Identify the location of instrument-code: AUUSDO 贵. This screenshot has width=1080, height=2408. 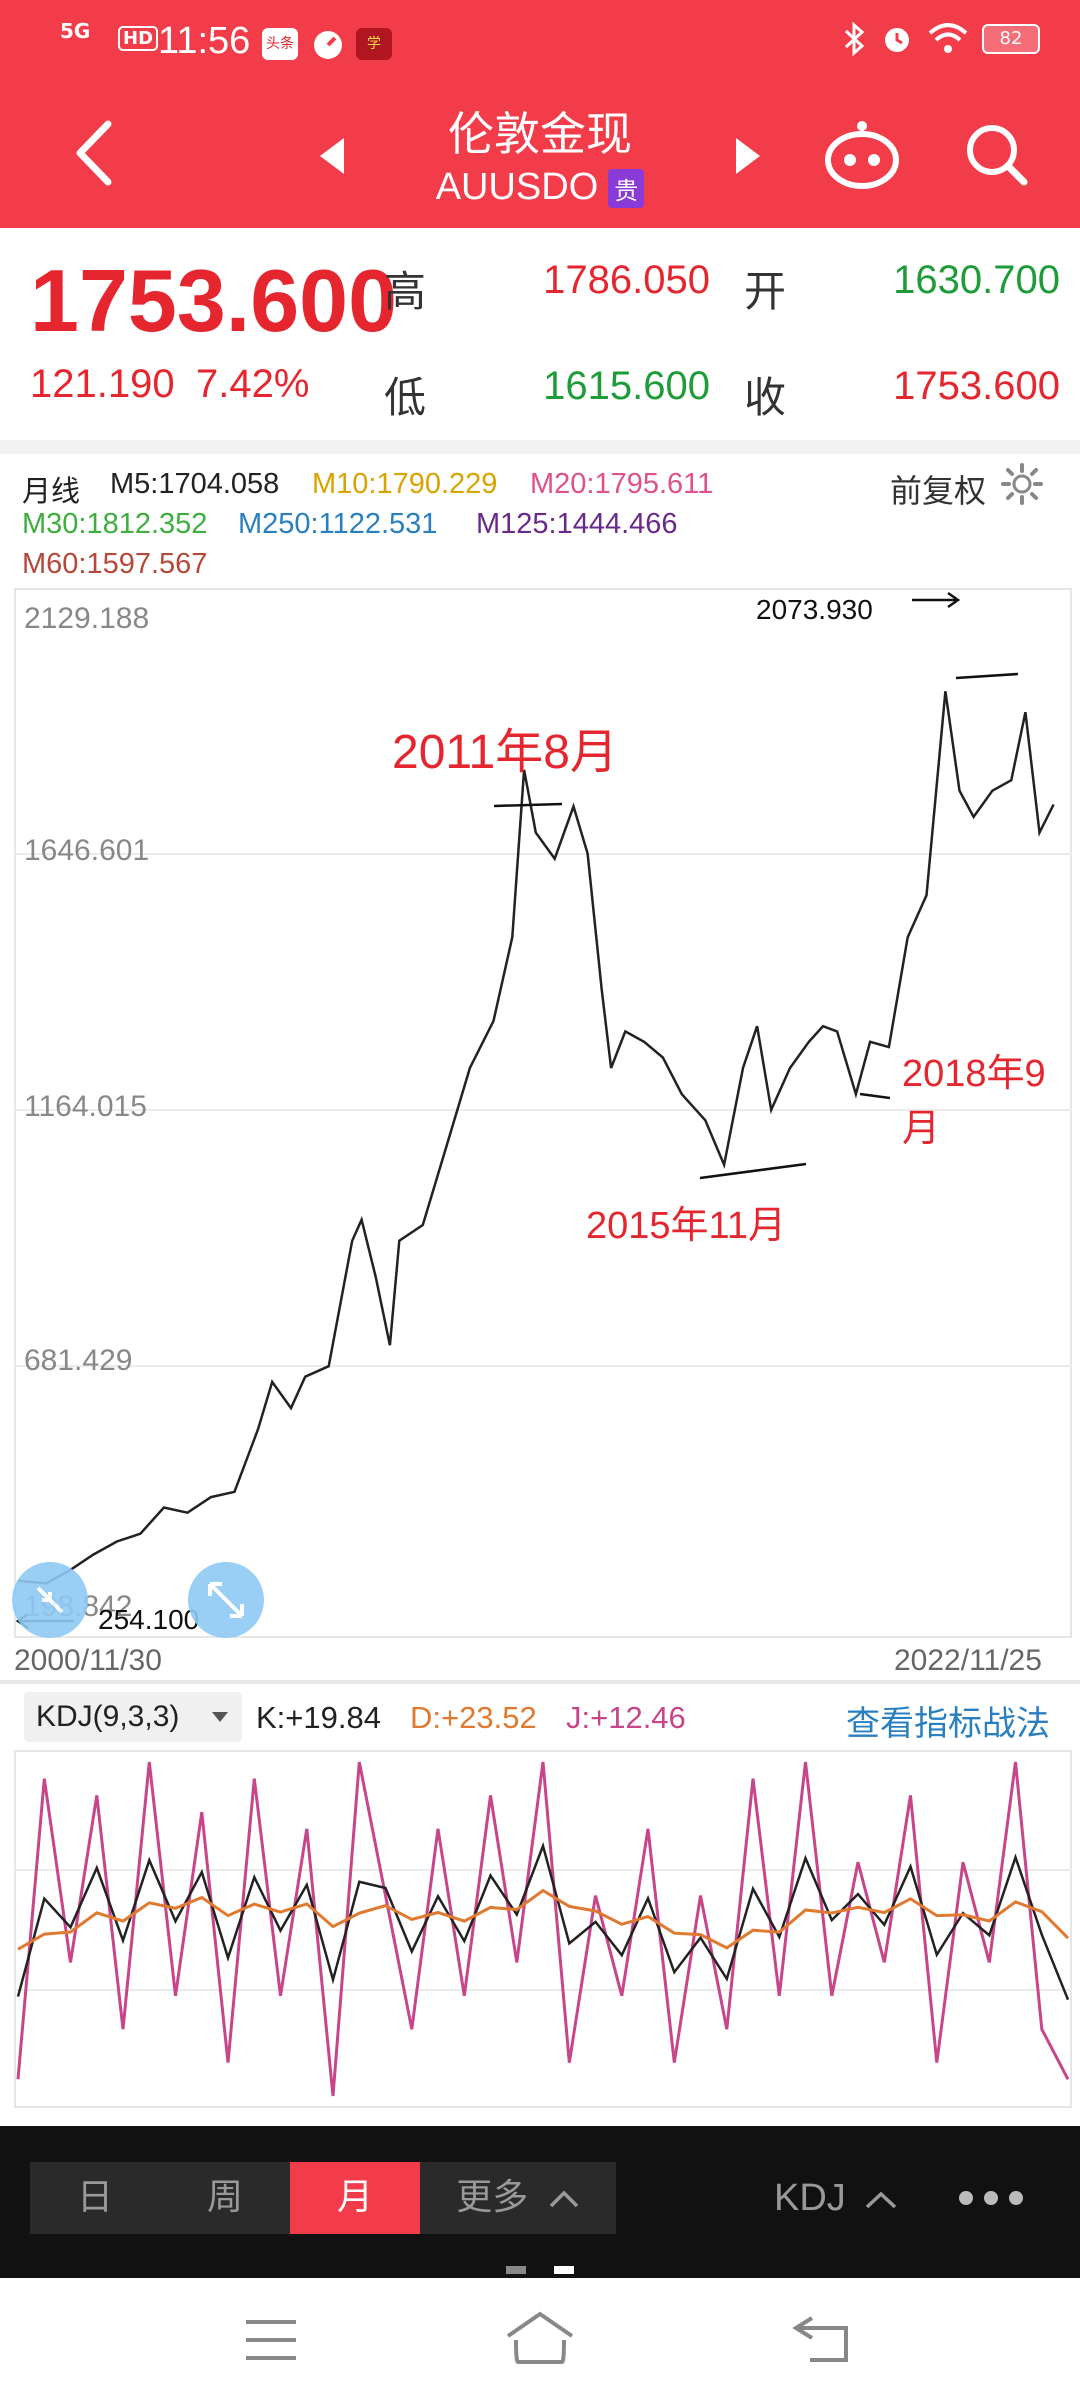
(540, 187).